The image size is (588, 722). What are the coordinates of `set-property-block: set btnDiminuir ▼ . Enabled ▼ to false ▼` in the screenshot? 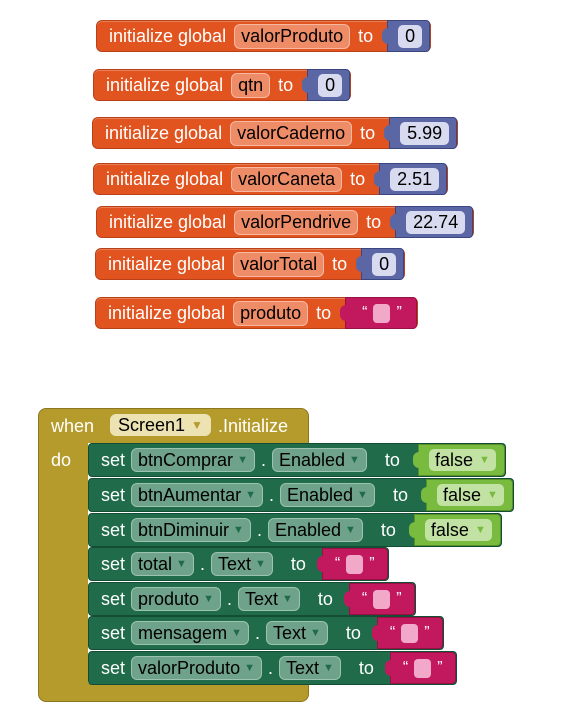 It's located at (295, 530).